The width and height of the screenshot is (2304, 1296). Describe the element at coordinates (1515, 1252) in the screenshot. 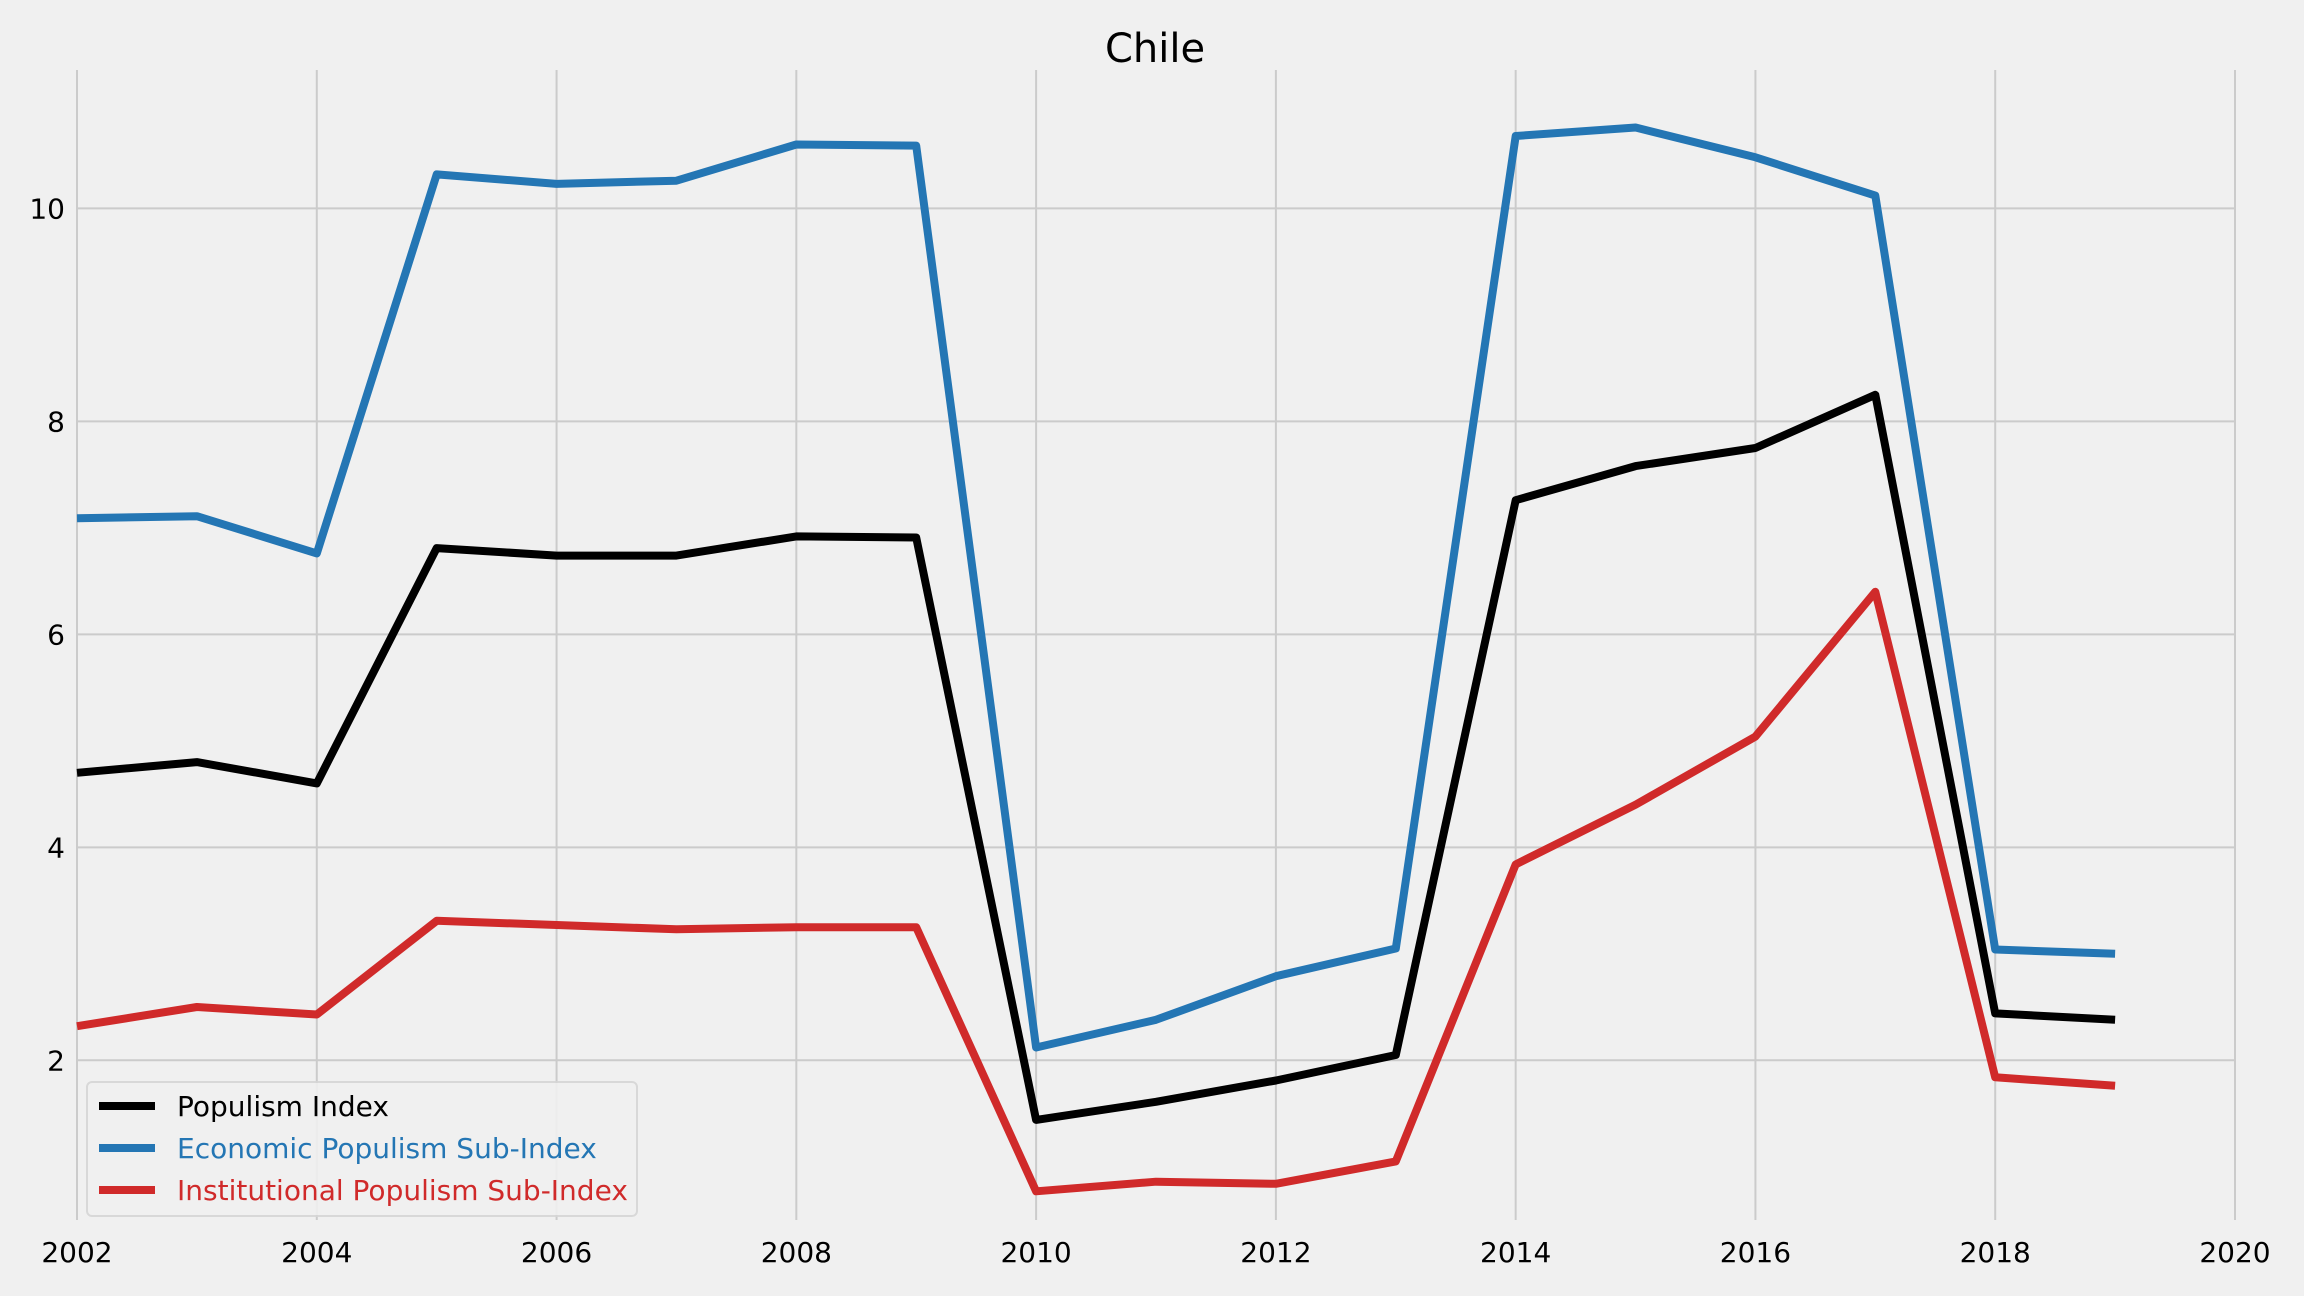

I see `x-tick-label: 2014` at that location.